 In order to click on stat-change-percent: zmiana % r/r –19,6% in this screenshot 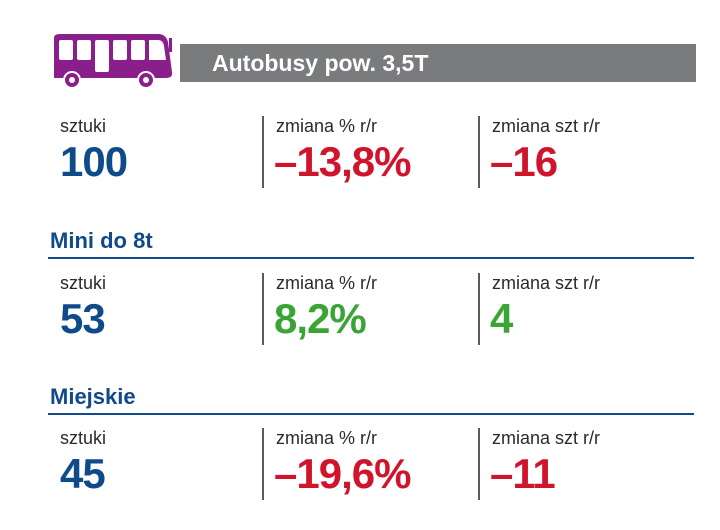, I will do `click(370, 468)`.